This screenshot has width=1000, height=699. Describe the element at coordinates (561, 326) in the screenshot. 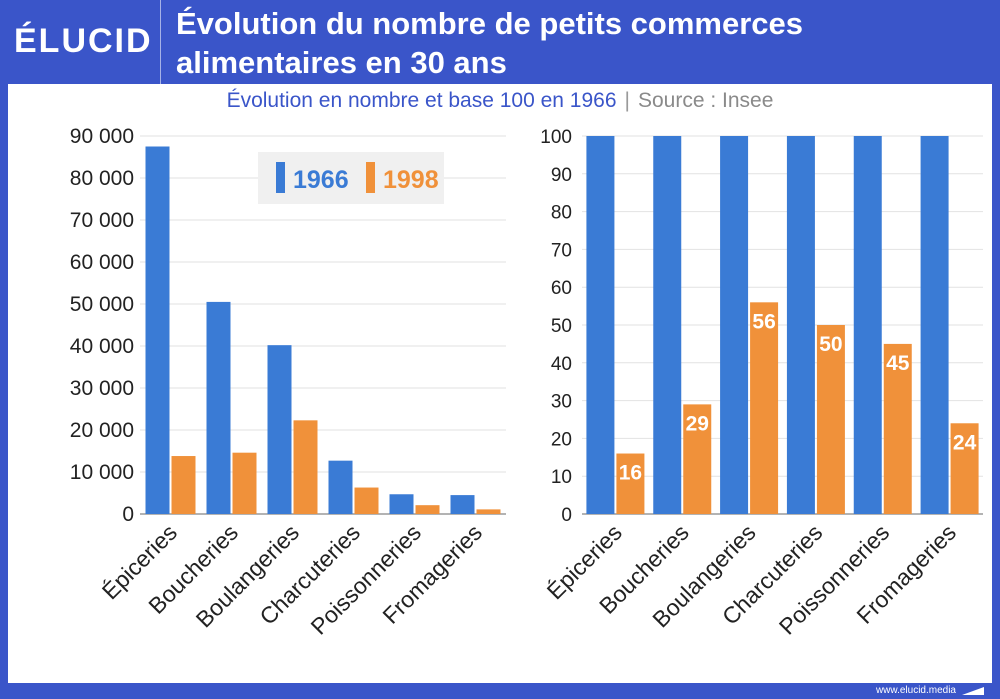

I see `y-tick-label: 50` at that location.